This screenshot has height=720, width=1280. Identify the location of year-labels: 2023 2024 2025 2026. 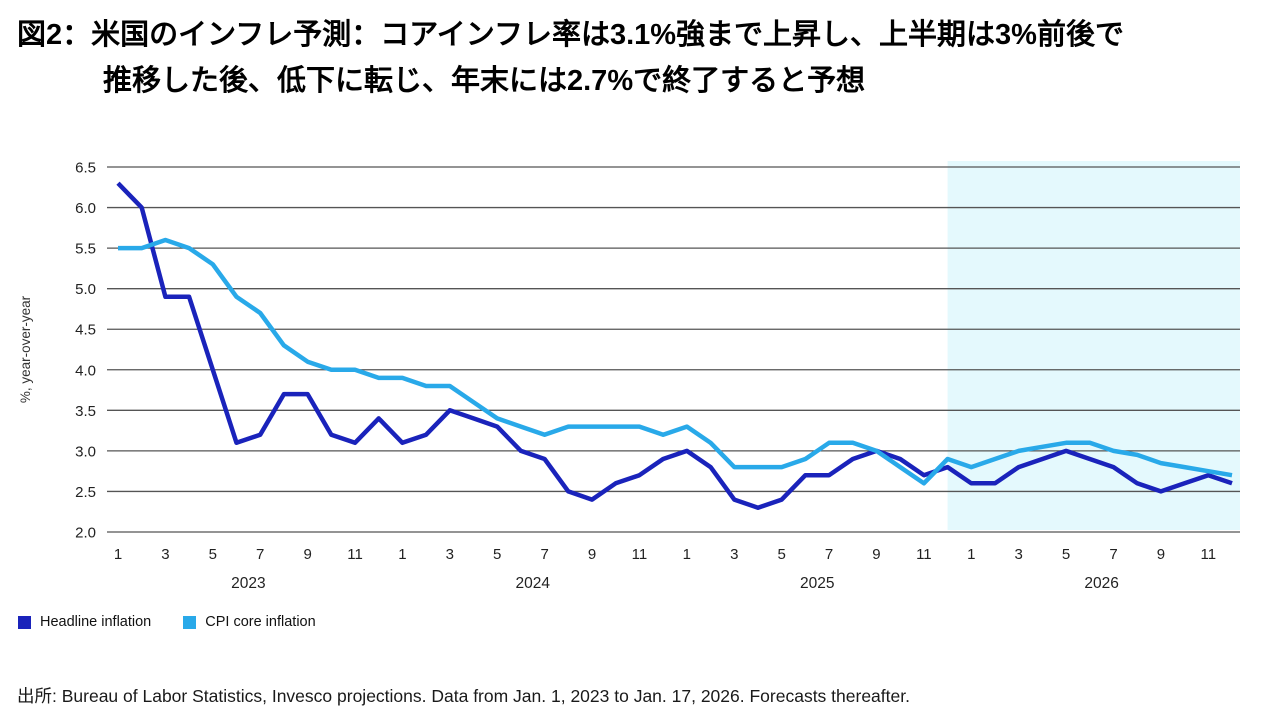
(675, 583).